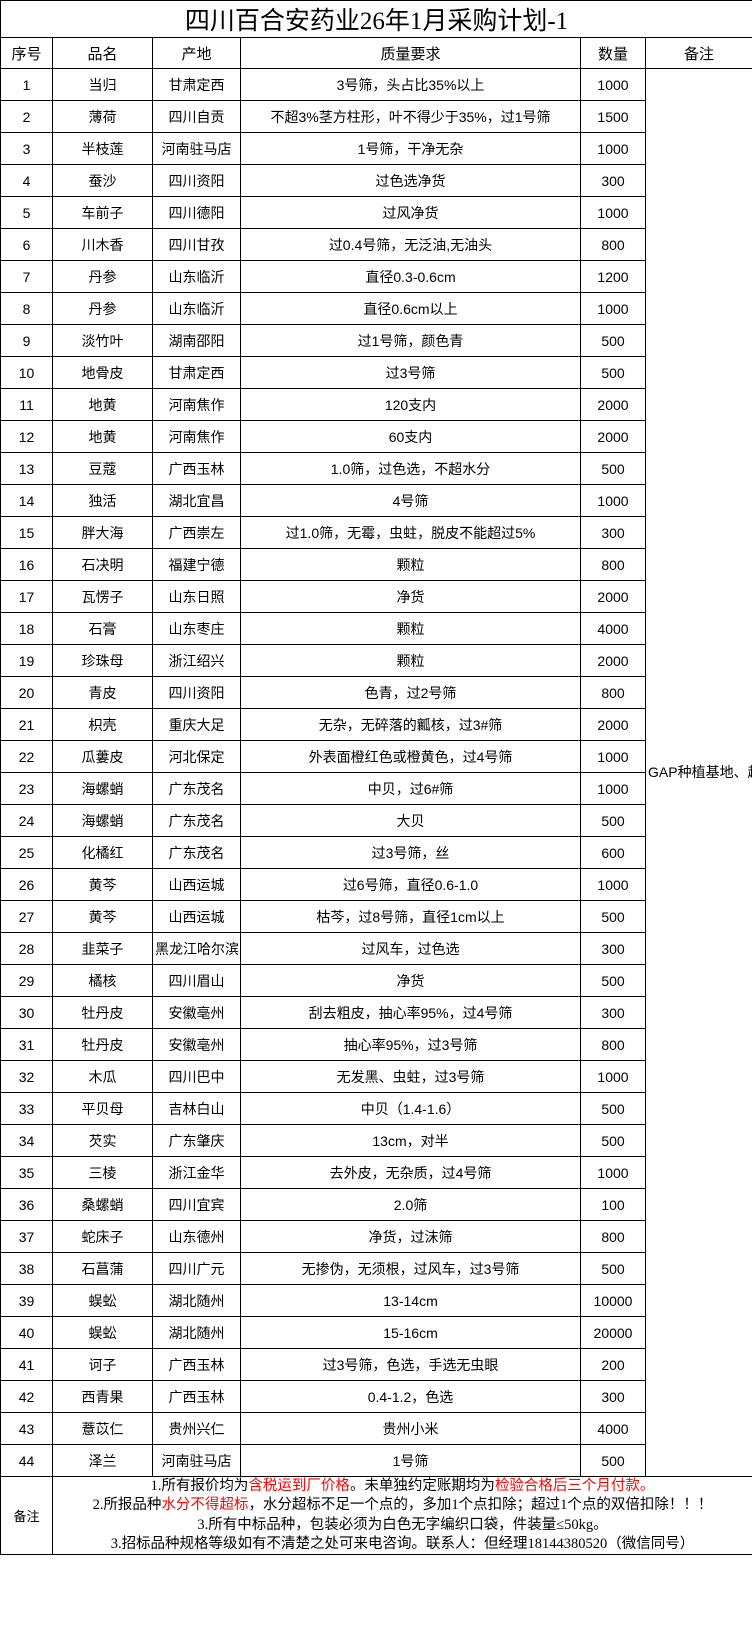 The height and width of the screenshot is (1629, 752). What do you see at coordinates (26, 884) in the screenshot?
I see `cell-index: 26` at bounding box center [26, 884].